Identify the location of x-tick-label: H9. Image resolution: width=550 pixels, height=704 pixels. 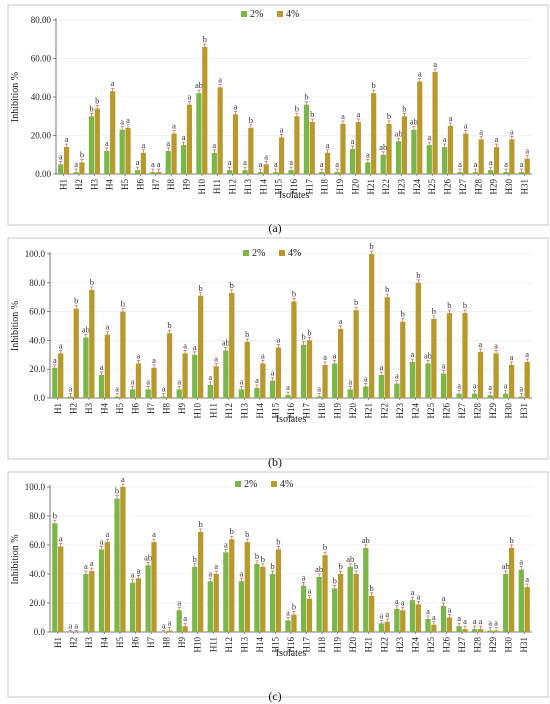
(182, 642).